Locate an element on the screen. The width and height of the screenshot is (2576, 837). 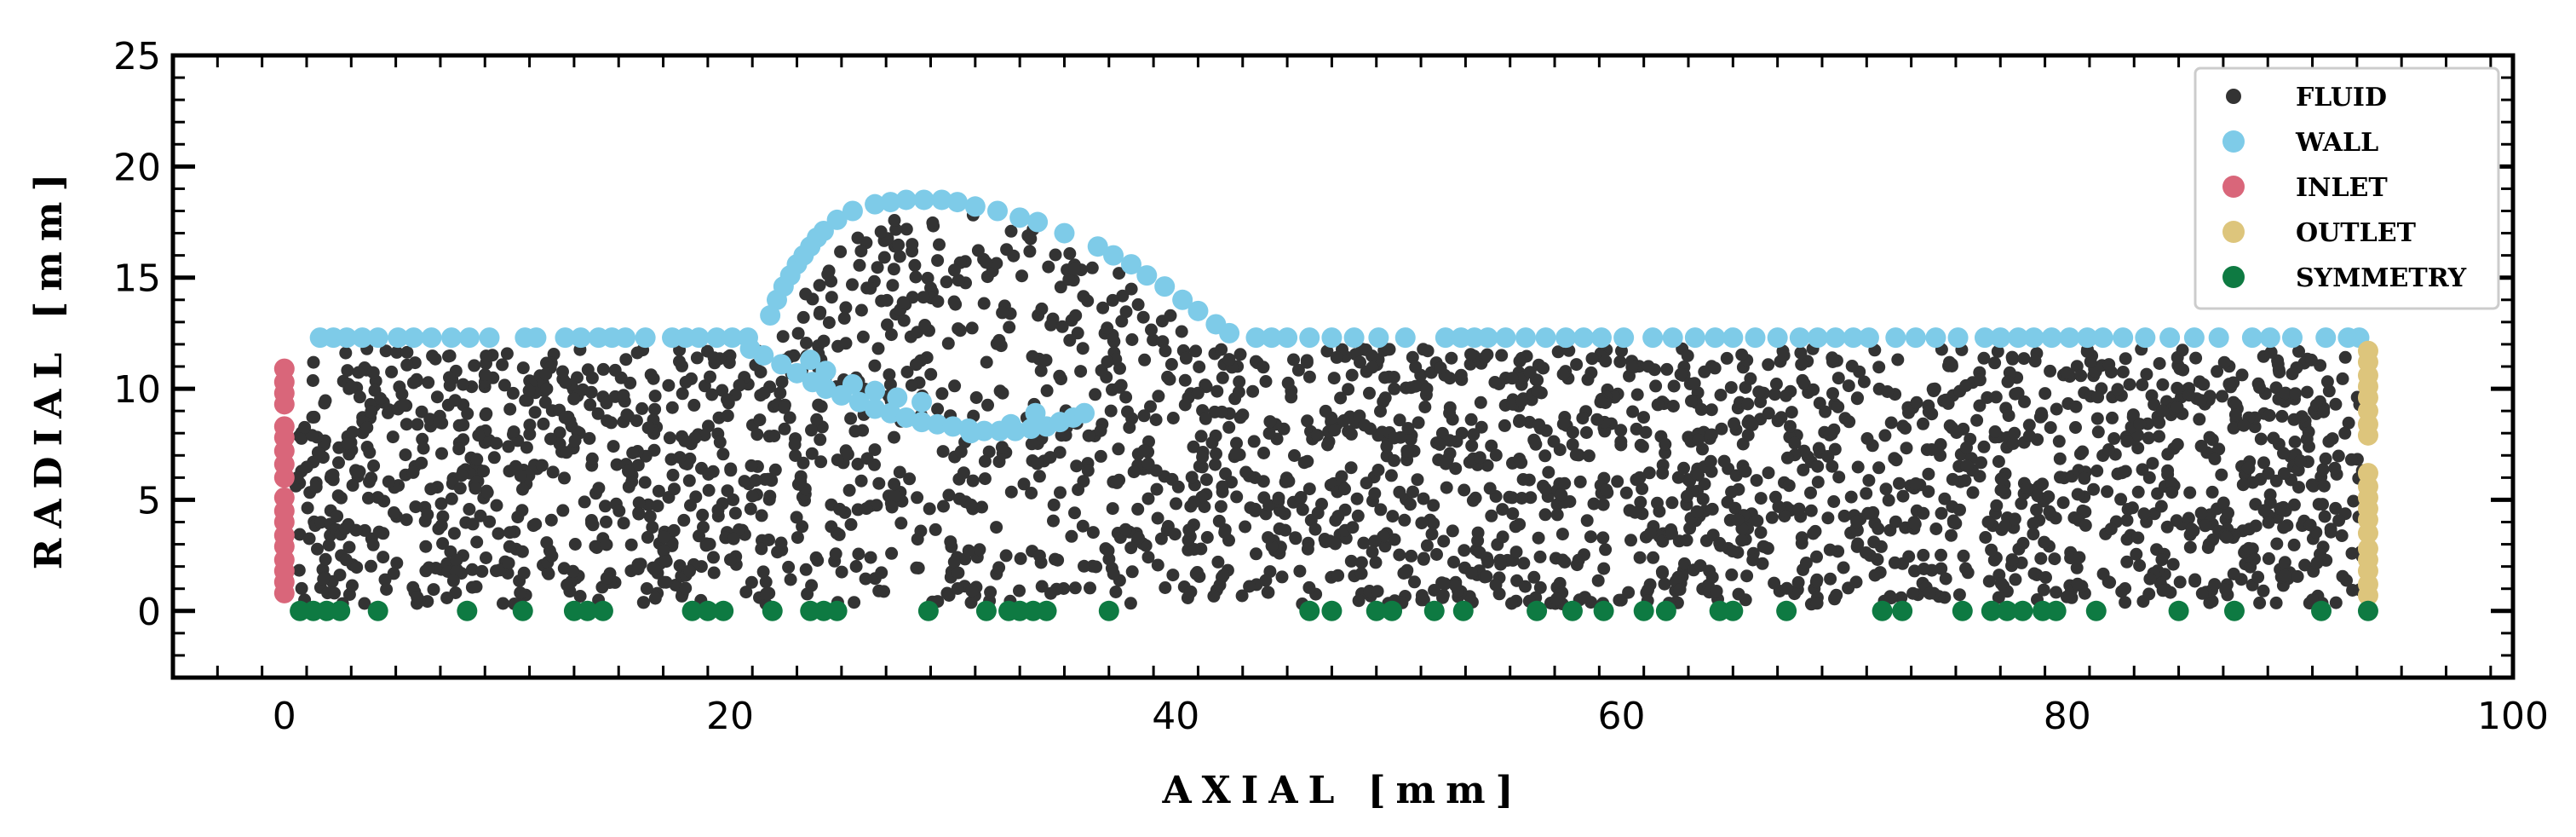
x-tick-label: 40 is located at coordinates (1175, 716).